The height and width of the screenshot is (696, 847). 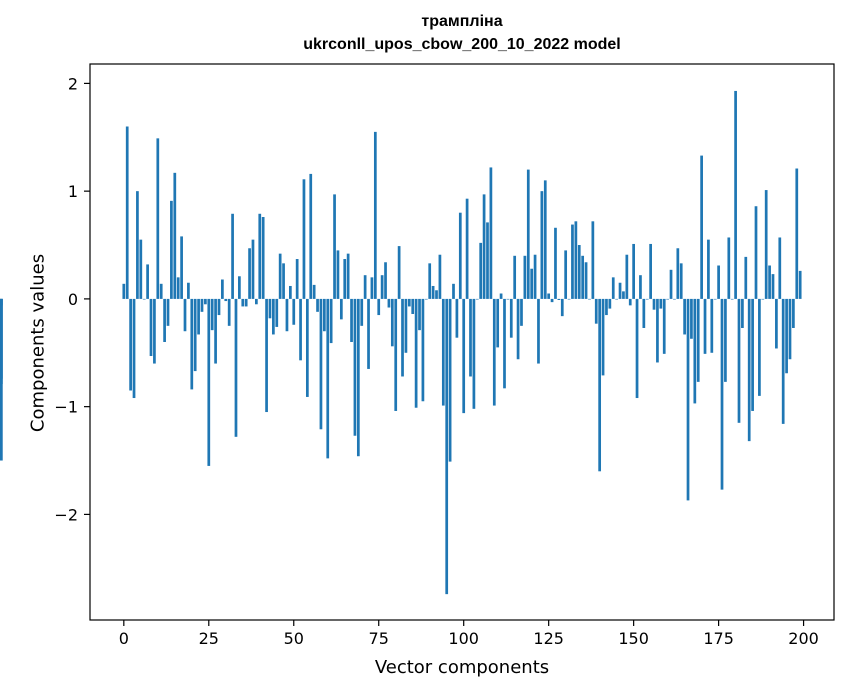 I want to click on x-tick-label: 0, so click(x=124, y=638).